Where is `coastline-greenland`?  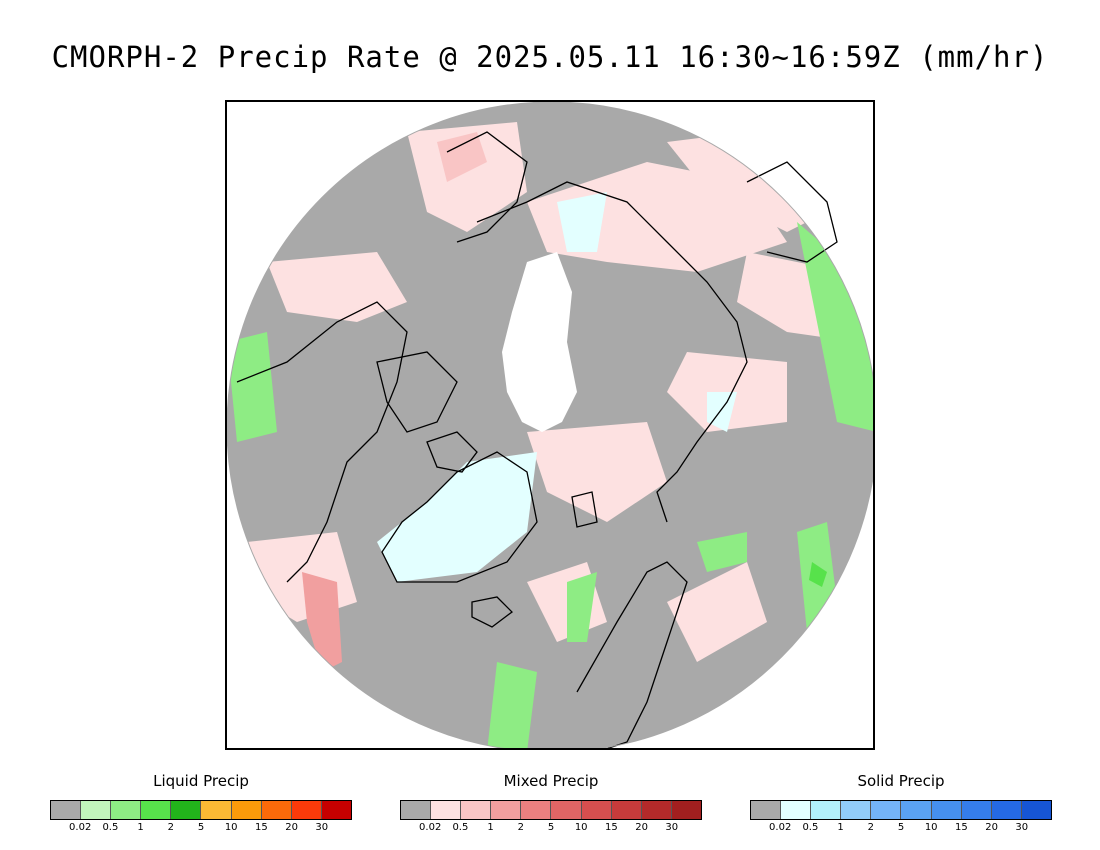 coastline-greenland is located at coordinates (459, 517).